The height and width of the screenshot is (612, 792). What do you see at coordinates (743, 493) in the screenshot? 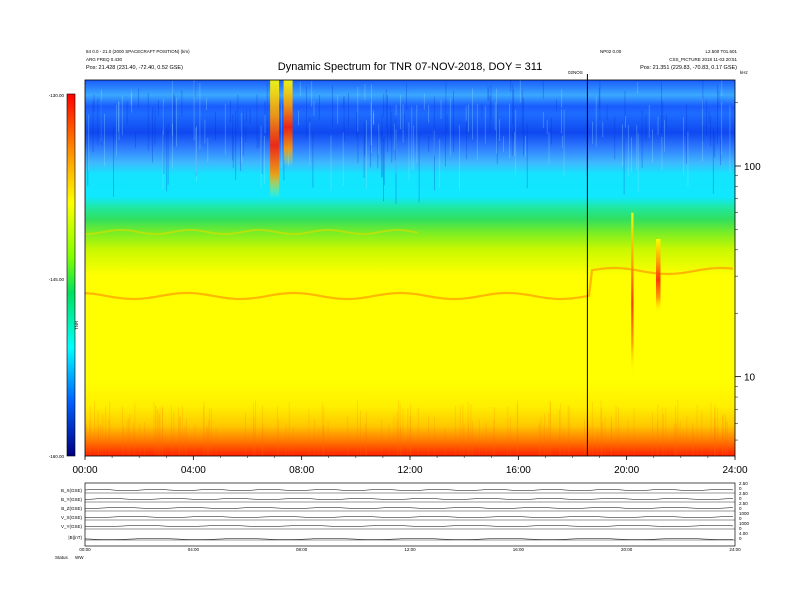
I see `panel-right-tick: 2.50` at bounding box center [743, 493].